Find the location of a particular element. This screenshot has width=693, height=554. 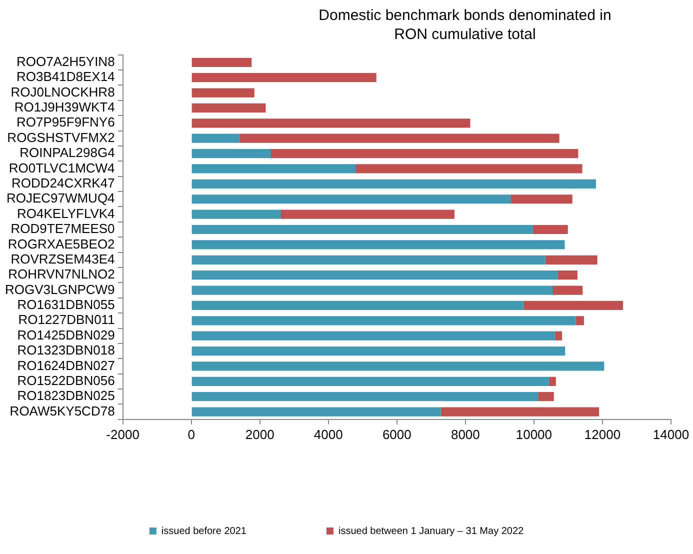

x-tick-label: 14000 is located at coordinates (671, 434).